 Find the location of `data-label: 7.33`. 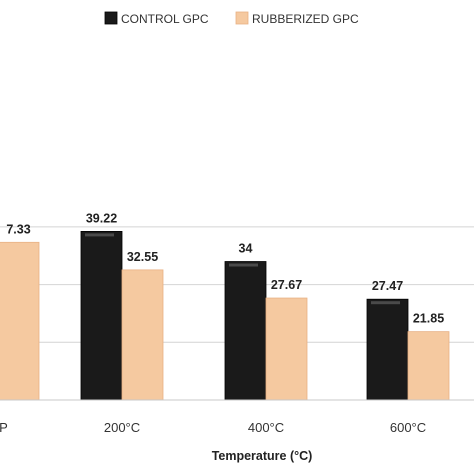

data-label: 7.33 is located at coordinates (18, 229).